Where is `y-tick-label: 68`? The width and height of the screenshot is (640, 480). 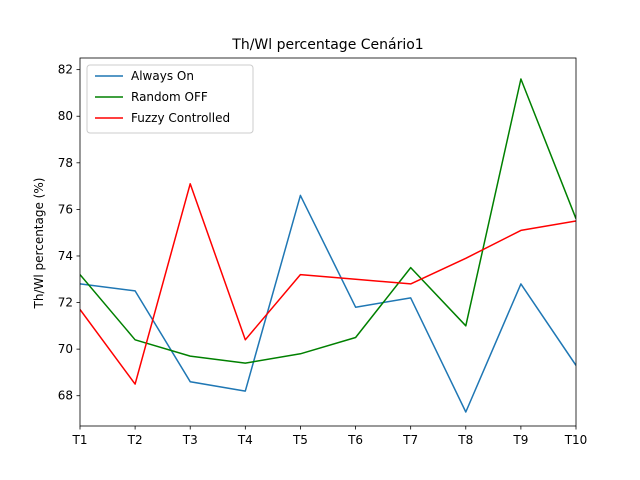 y-tick-label: 68 is located at coordinates (65, 396).